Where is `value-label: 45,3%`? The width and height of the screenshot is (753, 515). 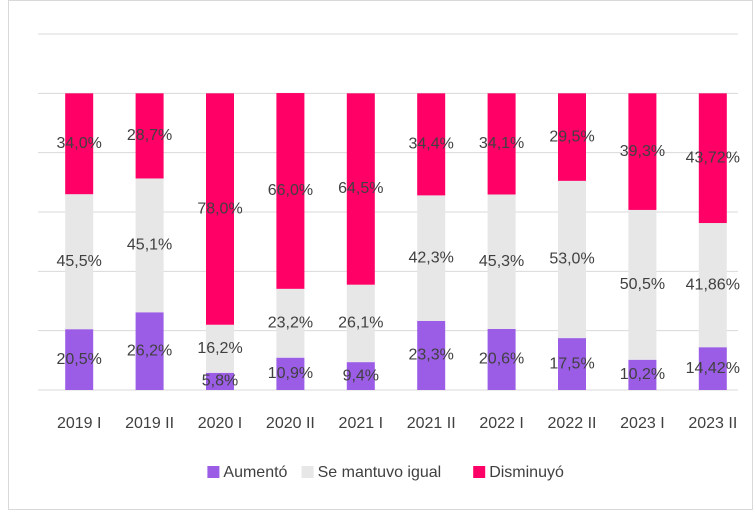
value-label: 45,3% is located at coordinates (501, 261).